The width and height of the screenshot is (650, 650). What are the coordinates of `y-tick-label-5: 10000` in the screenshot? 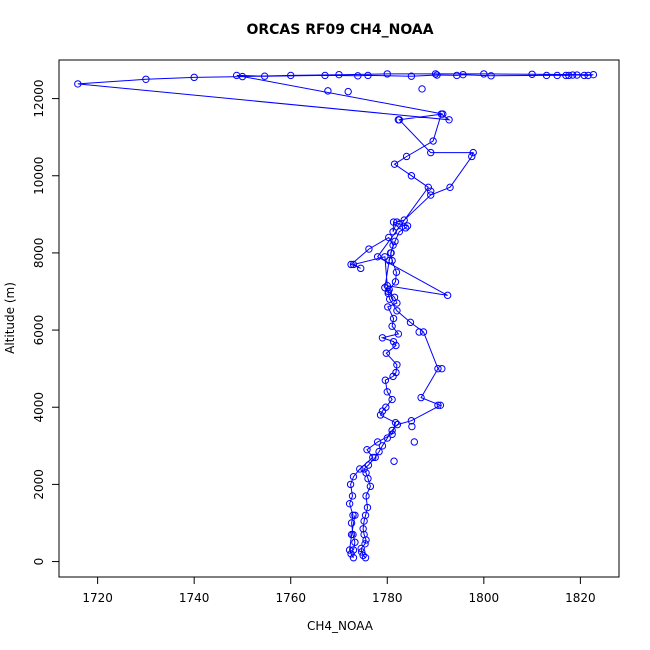 It's located at (39, 176).